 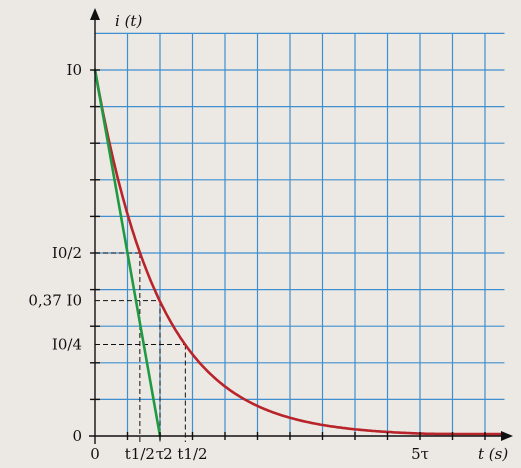 What do you see at coordinates (493, 454) in the screenshot?
I see `x-axis-label: t (s)` at bounding box center [493, 454].